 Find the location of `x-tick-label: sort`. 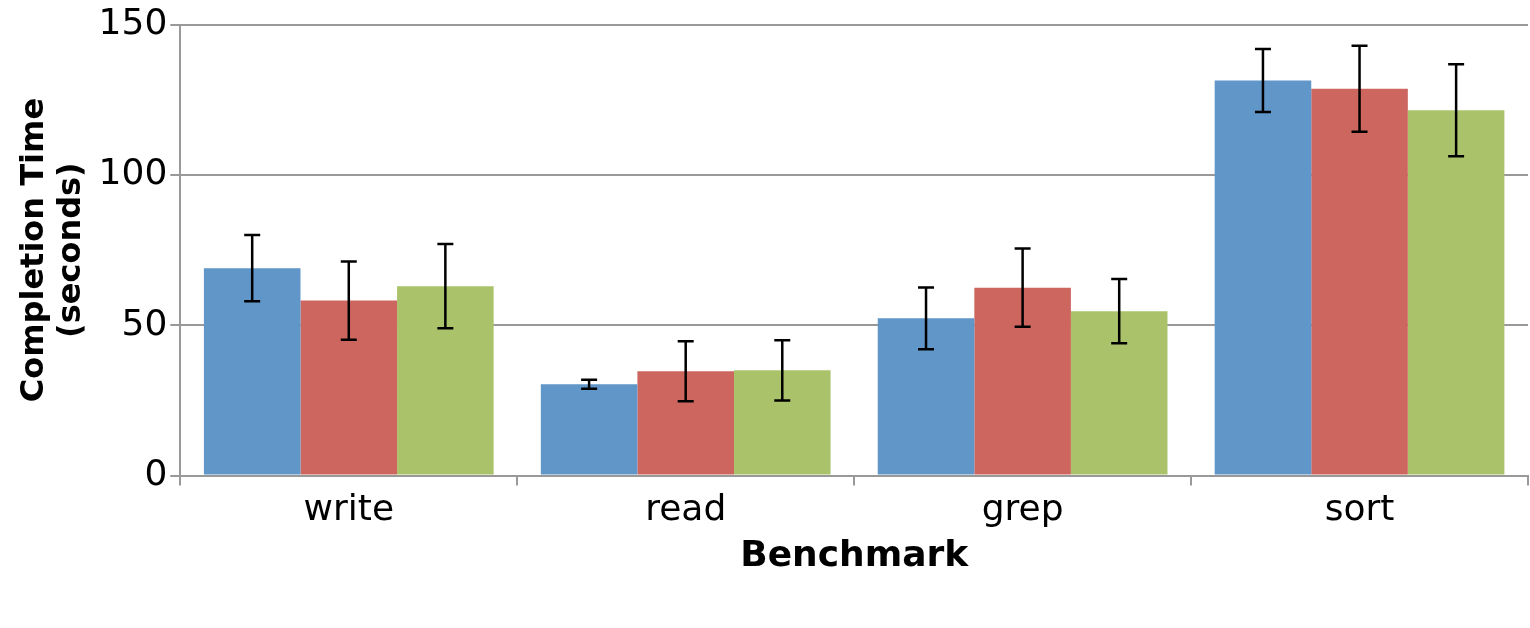

x-tick-label: sort is located at coordinates (1359, 507).